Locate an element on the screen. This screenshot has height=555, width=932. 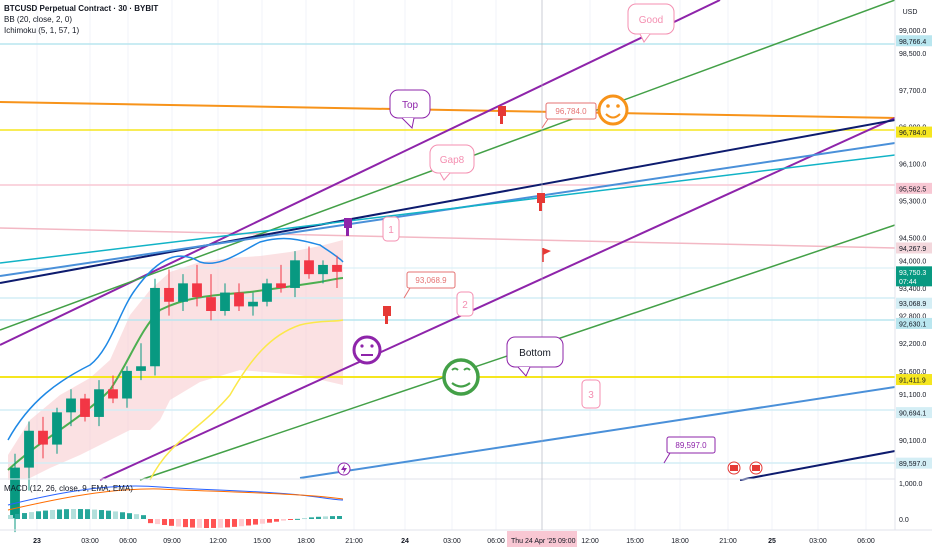
price-badge-label: 89,597.0 is located at coordinates (912, 464).